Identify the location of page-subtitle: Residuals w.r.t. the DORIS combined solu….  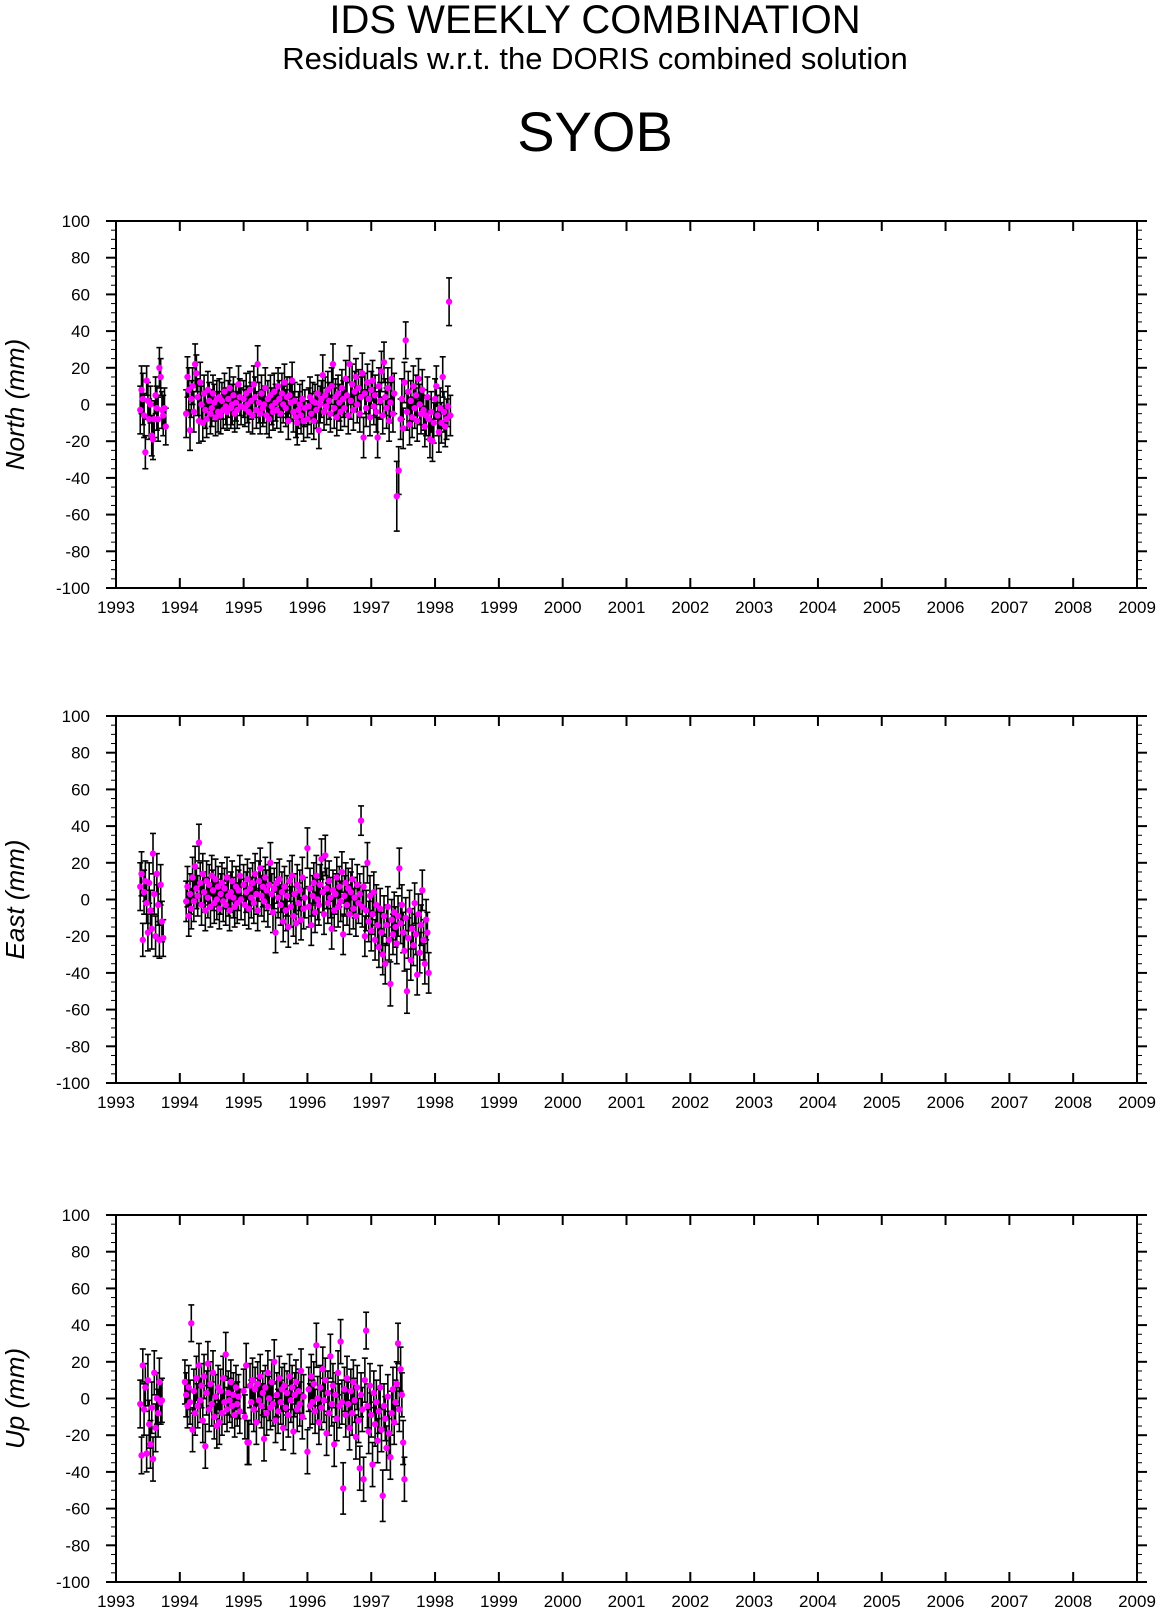
(595, 58).